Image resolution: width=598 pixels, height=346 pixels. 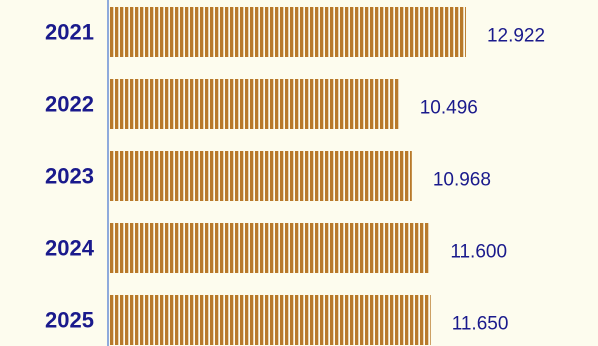 I want to click on bar-2023, so click(x=260, y=176).